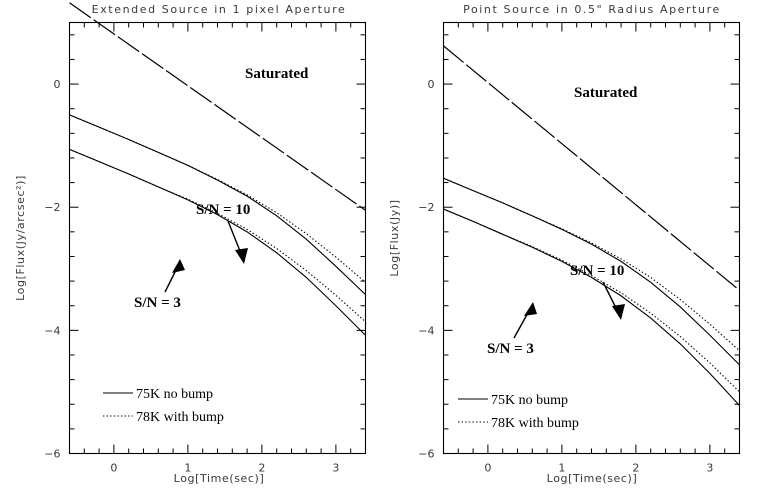 This screenshot has width=780, height=492. What do you see at coordinates (592, 478) in the screenshot?
I see `panel-right-x-axis-label: Log[Time(sec)]` at bounding box center [592, 478].